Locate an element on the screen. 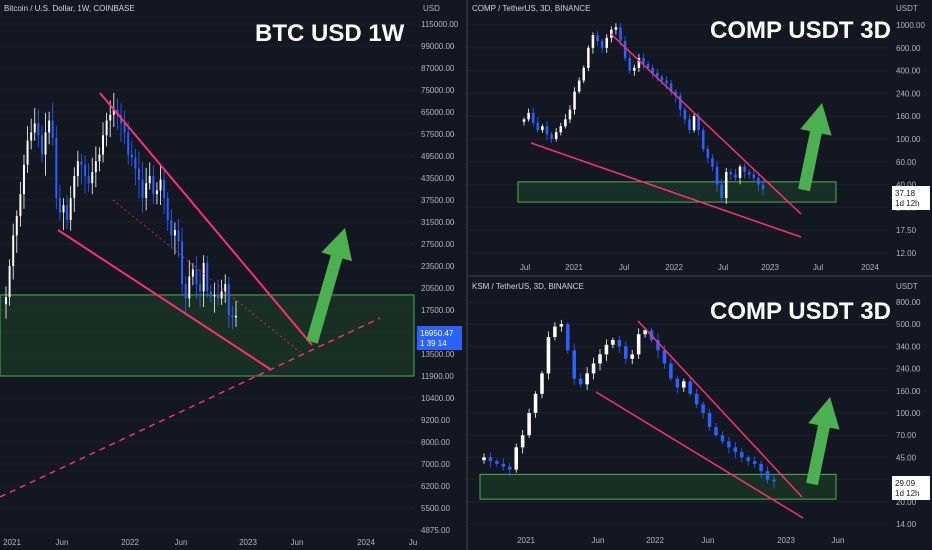 This screenshot has height=550, width=932. horizontal-divider is located at coordinates (700, 276).